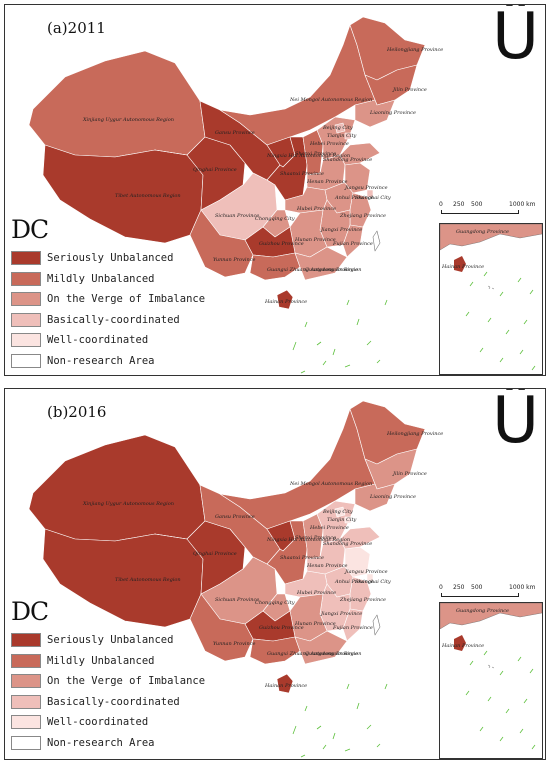  Describe the element at coordinates (314, 270) in the screenshot. I see `province-label: Guangxi Zhuang Autonomous Region` at that location.